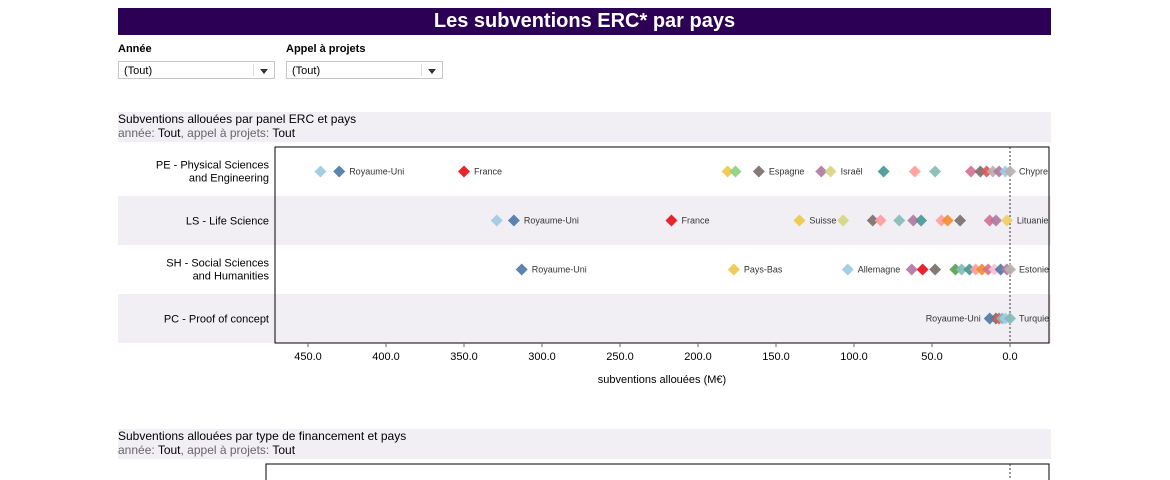 Image resolution: width=1170 pixels, height=480 pixels. I want to click on x-axis-title: subventions allouées (M€), so click(662, 380).